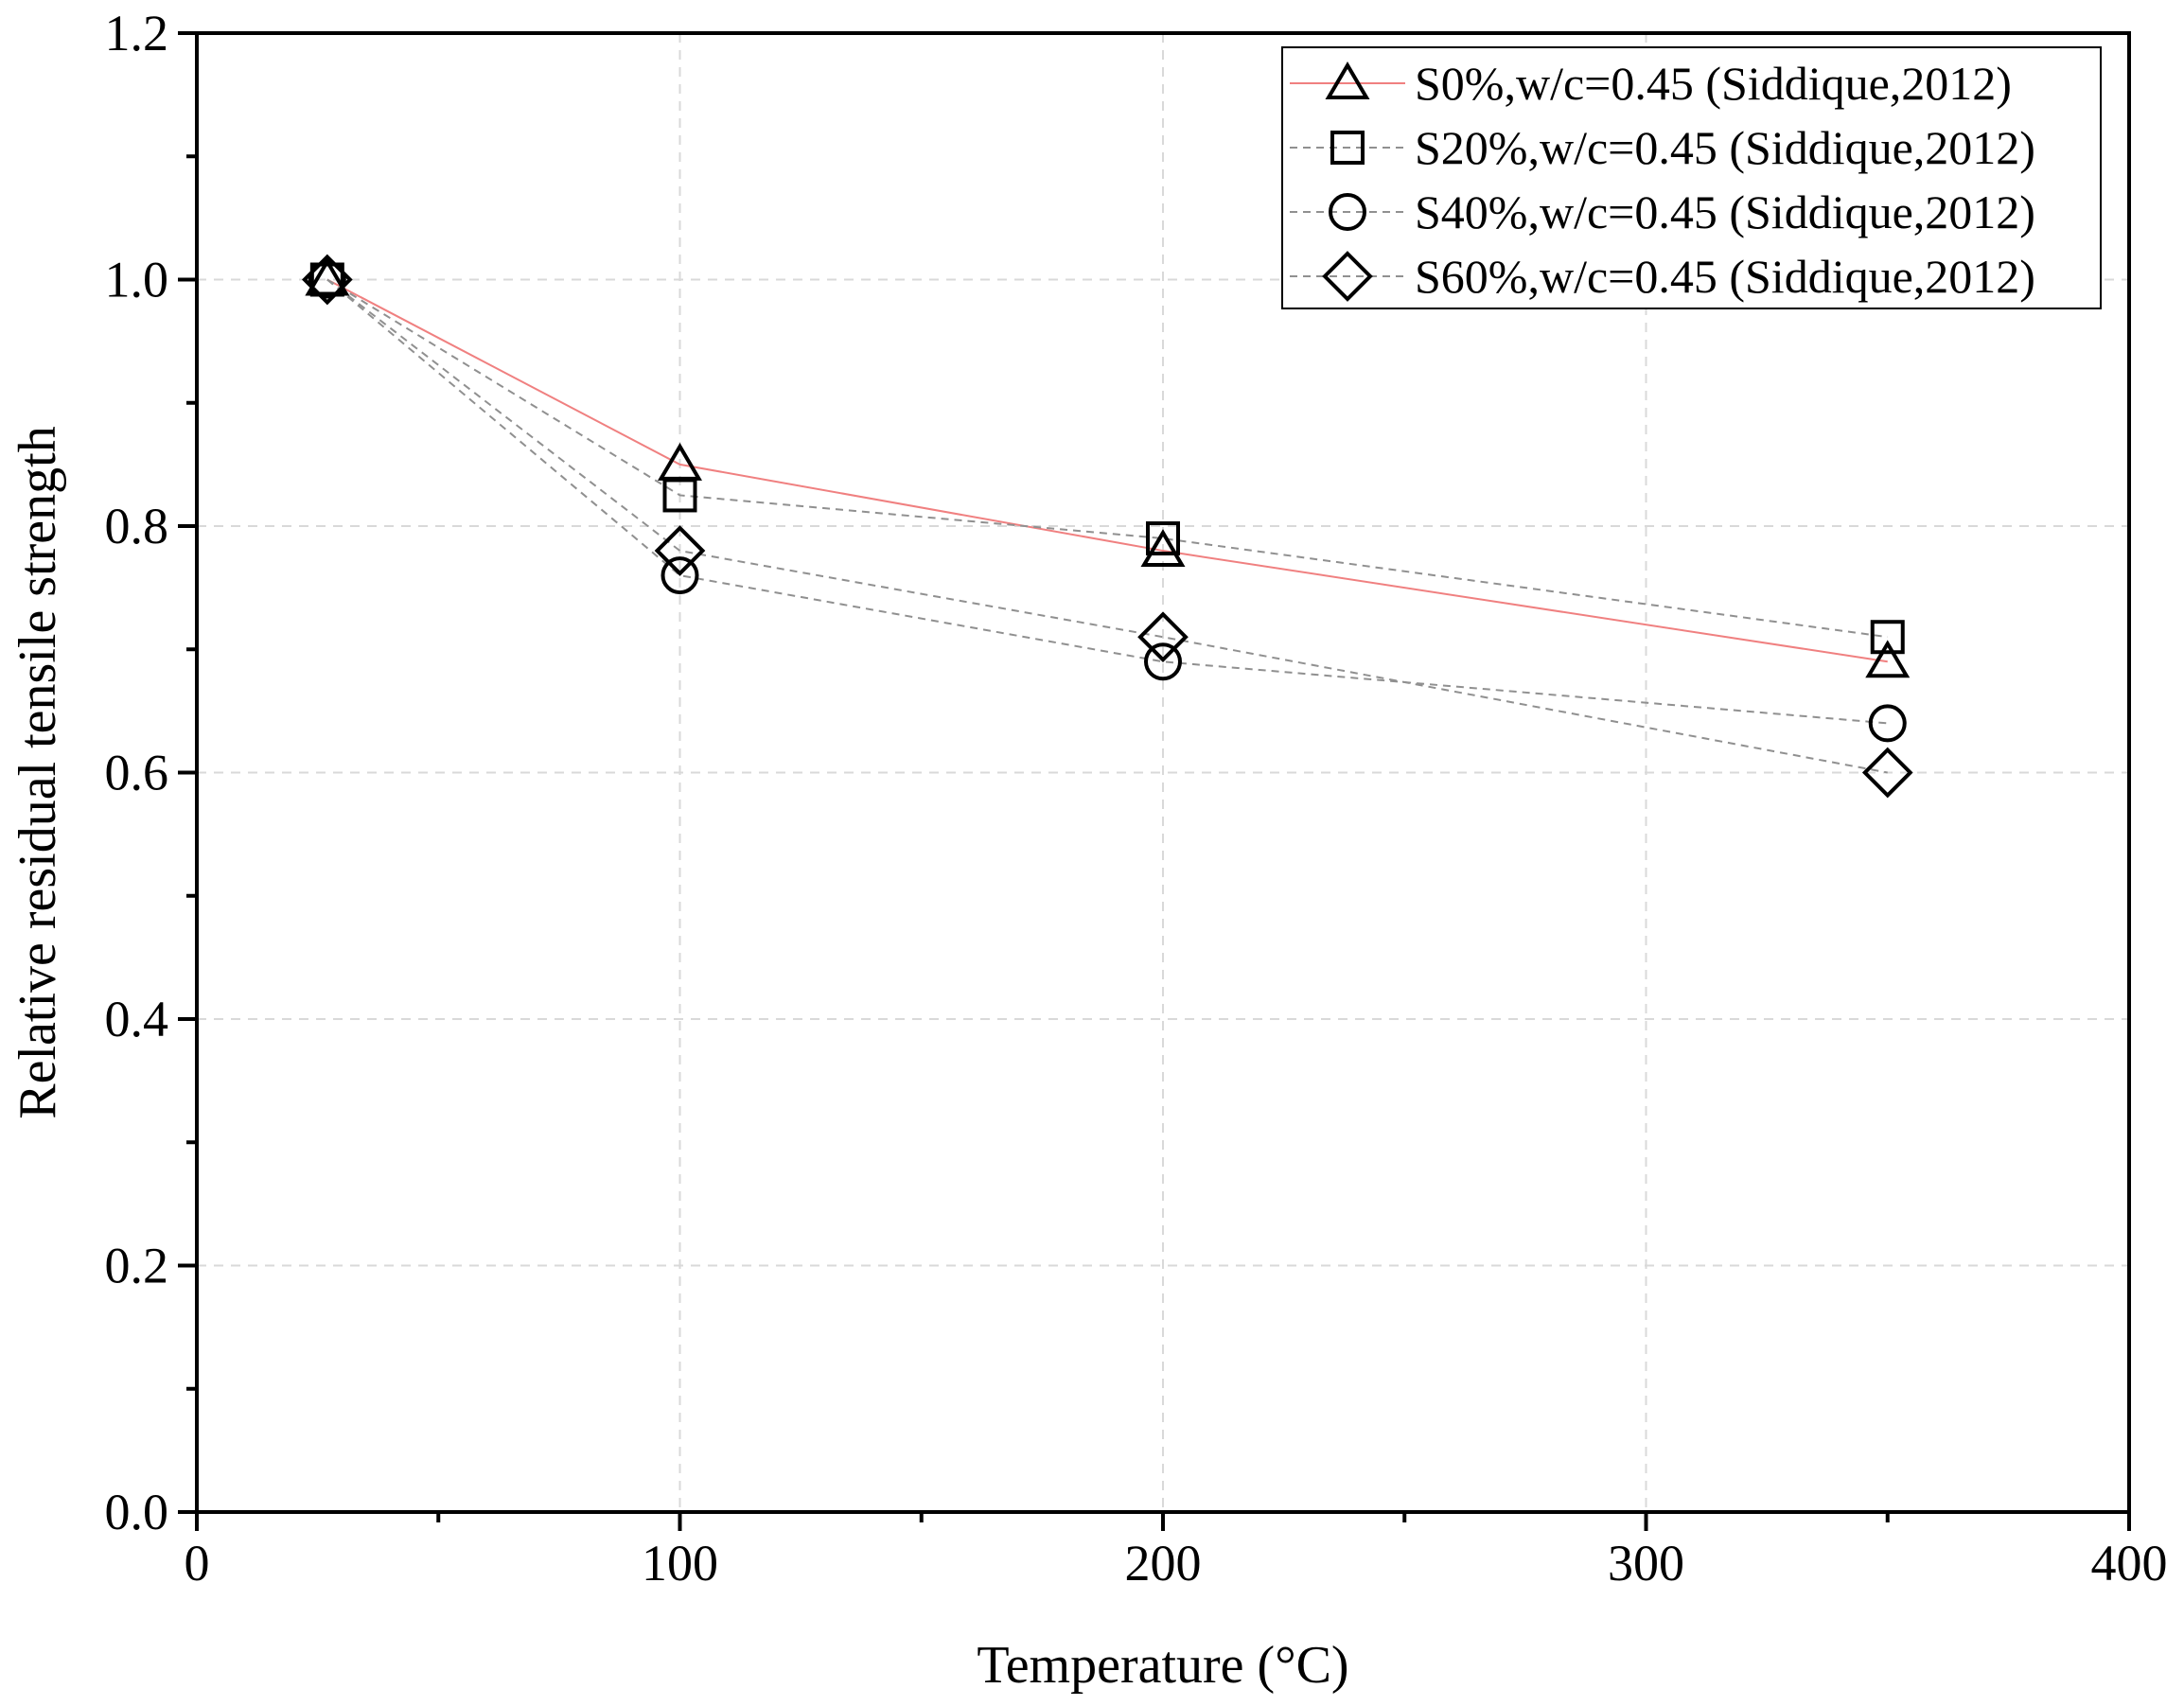  What do you see at coordinates (1646, 1563) in the screenshot?
I see `x-tick-label: 300` at bounding box center [1646, 1563].